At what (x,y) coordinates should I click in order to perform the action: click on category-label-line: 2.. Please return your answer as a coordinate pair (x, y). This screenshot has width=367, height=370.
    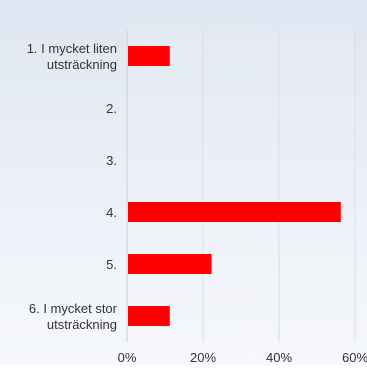
    Looking at the image, I should click on (111, 108).